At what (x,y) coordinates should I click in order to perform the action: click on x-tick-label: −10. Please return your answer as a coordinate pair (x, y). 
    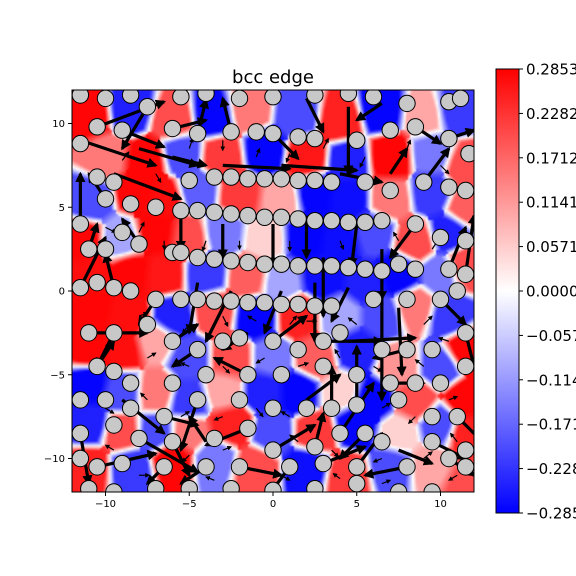
    Looking at the image, I should click on (105, 504).